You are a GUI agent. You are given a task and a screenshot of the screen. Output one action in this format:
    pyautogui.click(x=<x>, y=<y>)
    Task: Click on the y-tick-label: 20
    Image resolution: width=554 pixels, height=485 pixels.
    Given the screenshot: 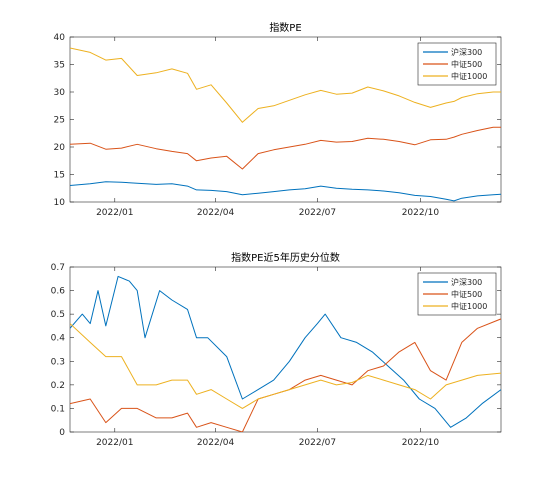 What is the action you would take?
    pyautogui.click(x=60, y=148)
    